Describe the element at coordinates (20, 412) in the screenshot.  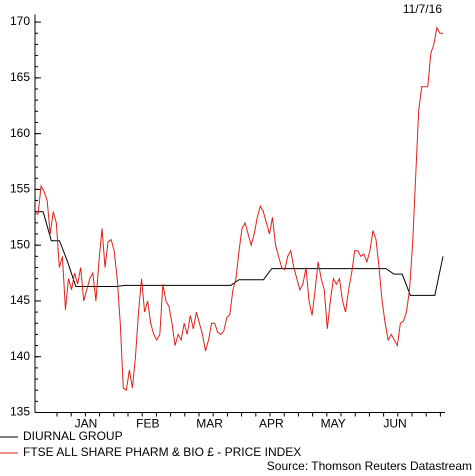
I see `y-tick-label: 135` at that location.